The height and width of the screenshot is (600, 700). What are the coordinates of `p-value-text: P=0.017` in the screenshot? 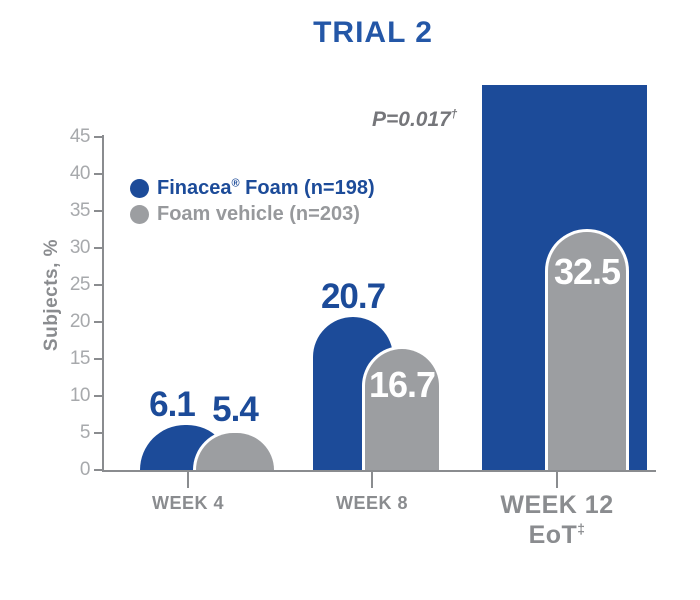 It's located at (411, 119).